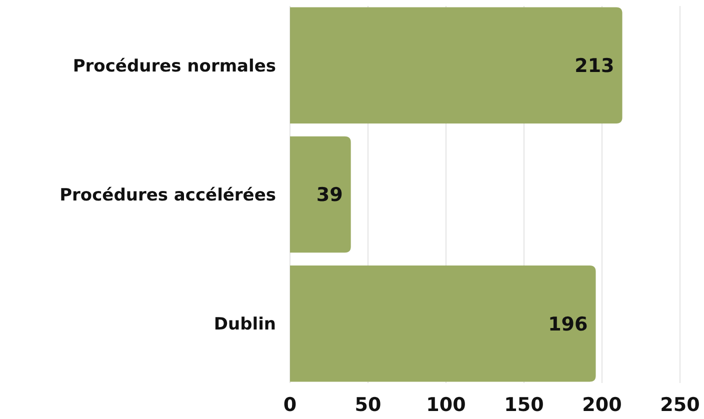 The width and height of the screenshot is (704, 419). I want to click on y-tick-label: Procédures normales, so click(174, 66).